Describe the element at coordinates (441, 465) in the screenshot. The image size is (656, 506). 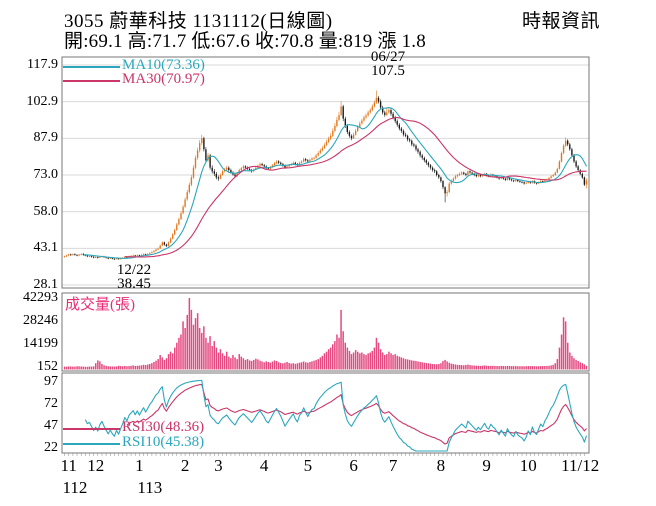
I see `month-label: 8` at that location.